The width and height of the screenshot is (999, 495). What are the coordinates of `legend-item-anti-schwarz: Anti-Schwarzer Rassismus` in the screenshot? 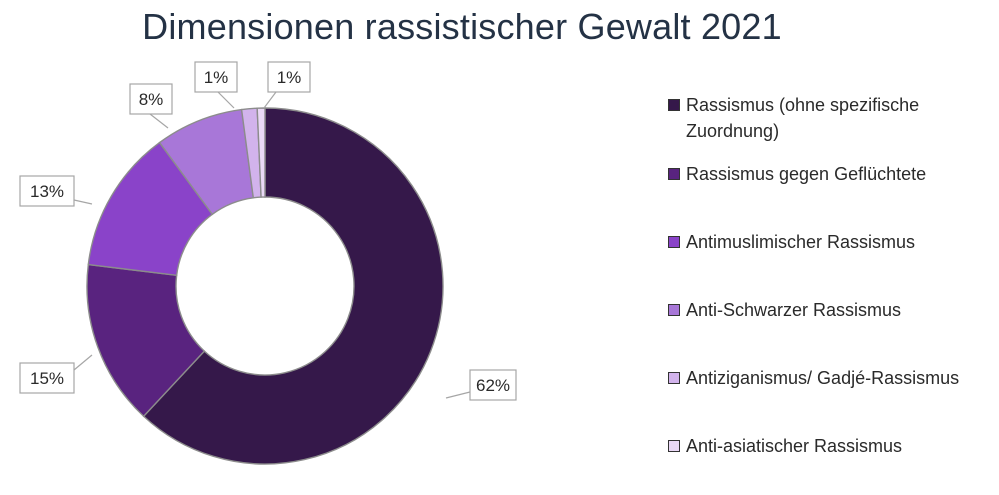 It's located at (822, 310).